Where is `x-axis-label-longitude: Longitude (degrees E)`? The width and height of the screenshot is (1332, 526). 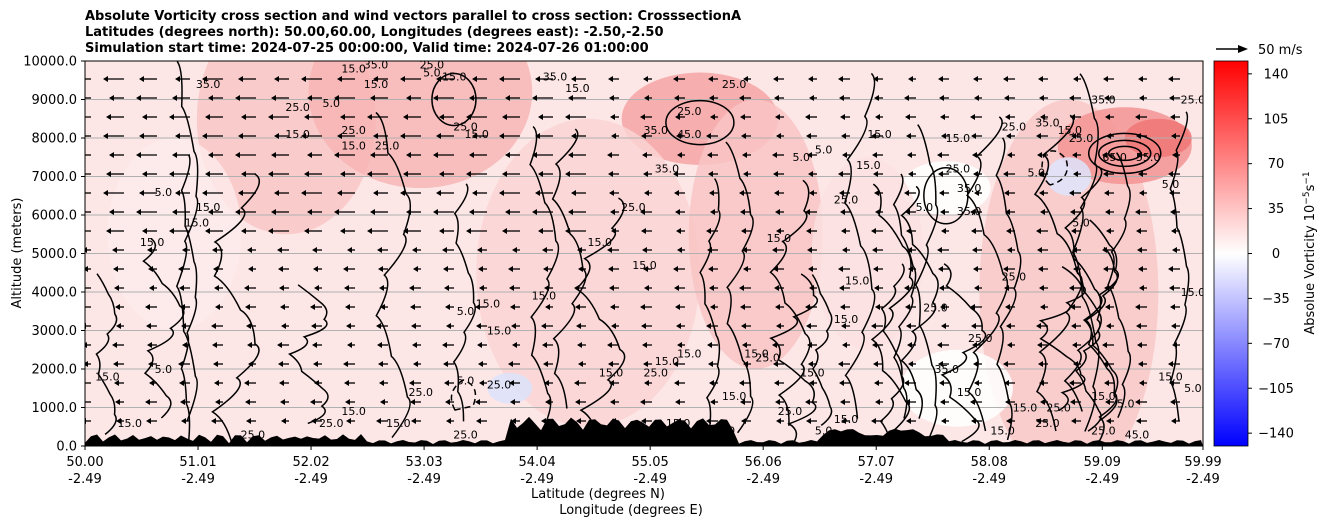 x-axis-label-longitude: Longitude (degrees E) is located at coordinates (631, 510).